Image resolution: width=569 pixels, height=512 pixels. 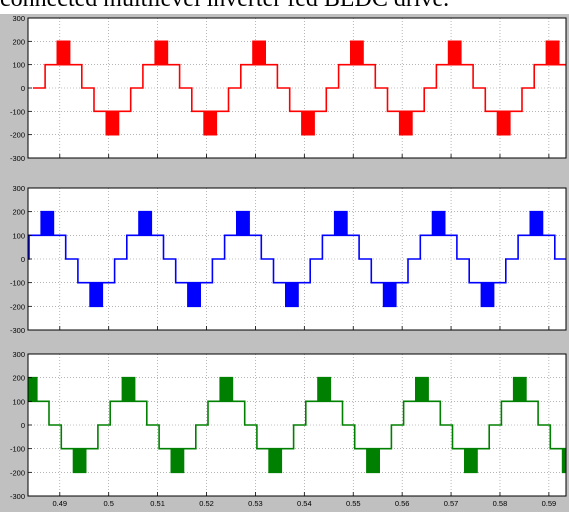 I want to click on x-tick-label: 0.55, so click(x=353, y=503).